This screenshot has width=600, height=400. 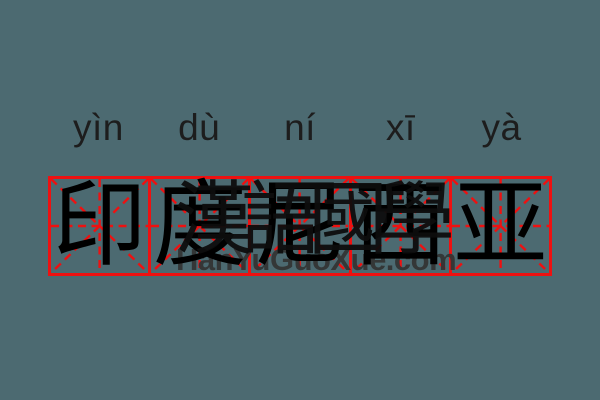 I want to click on mizige-cell-2: 度, so click(x=201, y=225).